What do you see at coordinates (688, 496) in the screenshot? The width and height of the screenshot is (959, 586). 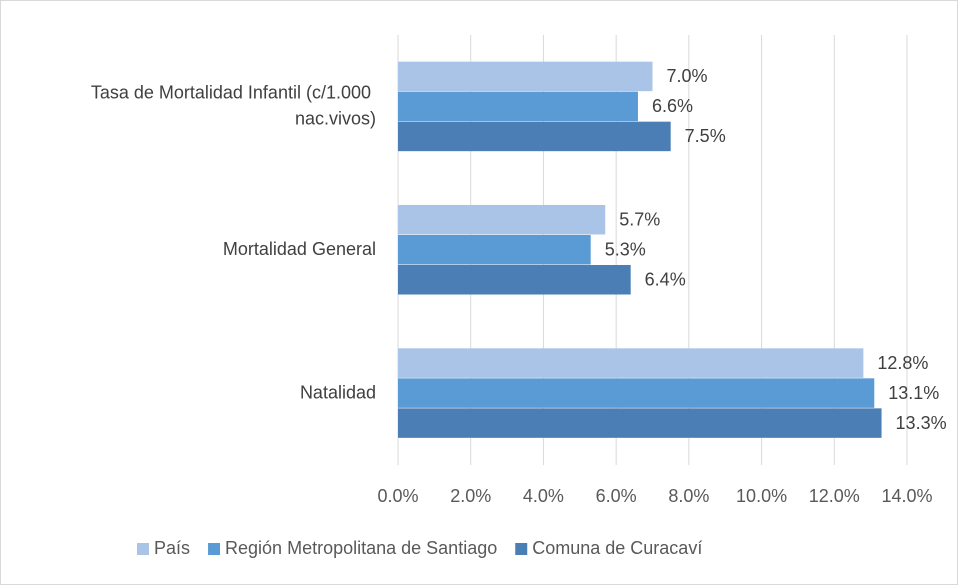 I see `x-tick-label: 8.0%` at bounding box center [688, 496].